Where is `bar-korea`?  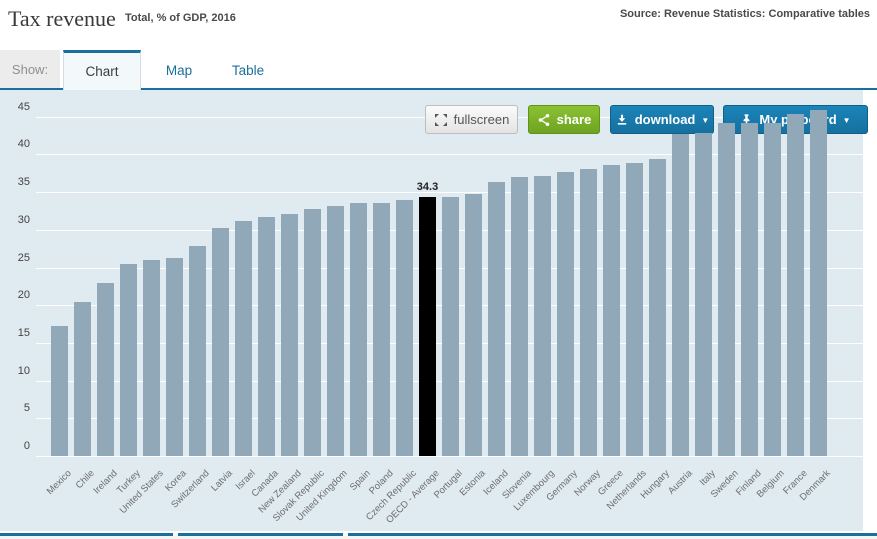 bar-korea is located at coordinates (174, 356).